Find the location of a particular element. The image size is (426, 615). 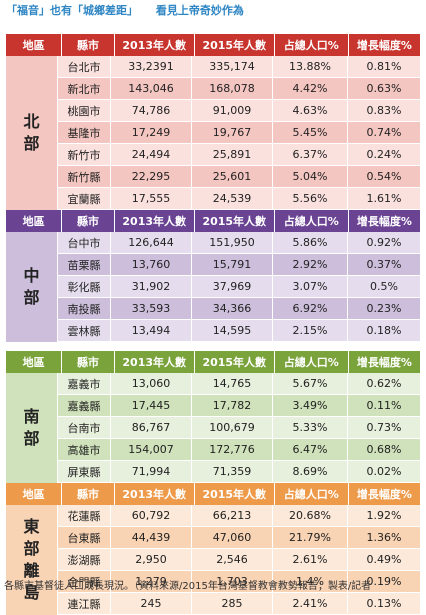

table-row: 台南市 86,767 100,679 5.33% 0.73% is located at coordinates (239, 428).